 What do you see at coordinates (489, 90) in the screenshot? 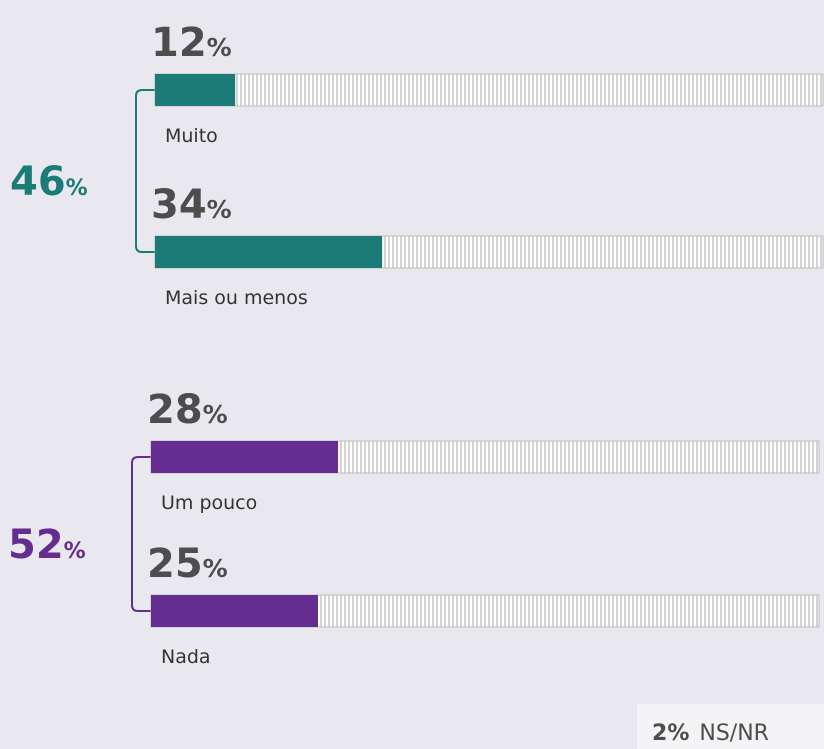
I see `bar-track` at bounding box center [489, 90].